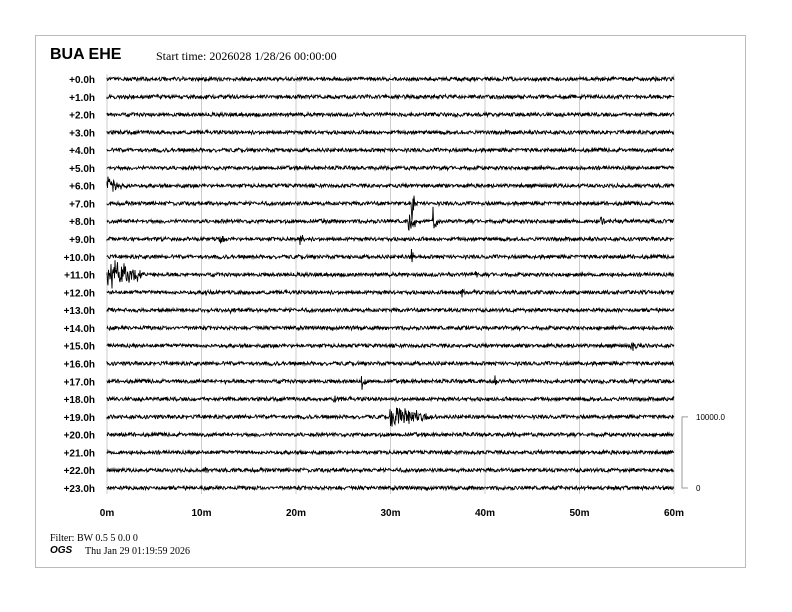 The image size is (792, 612). Describe the element at coordinates (61, 550) in the screenshot. I see `org-logo: OGS` at that location.